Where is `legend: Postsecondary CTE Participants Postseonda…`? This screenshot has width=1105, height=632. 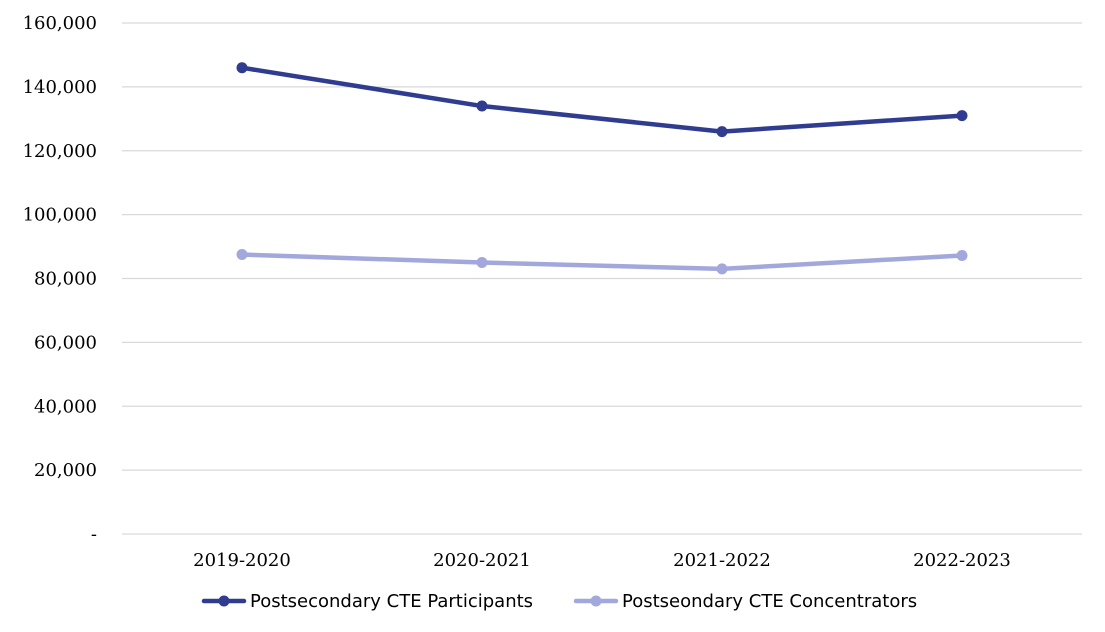 legend: Postsecondary CTE Participants Postseonda… is located at coordinates (559, 601).